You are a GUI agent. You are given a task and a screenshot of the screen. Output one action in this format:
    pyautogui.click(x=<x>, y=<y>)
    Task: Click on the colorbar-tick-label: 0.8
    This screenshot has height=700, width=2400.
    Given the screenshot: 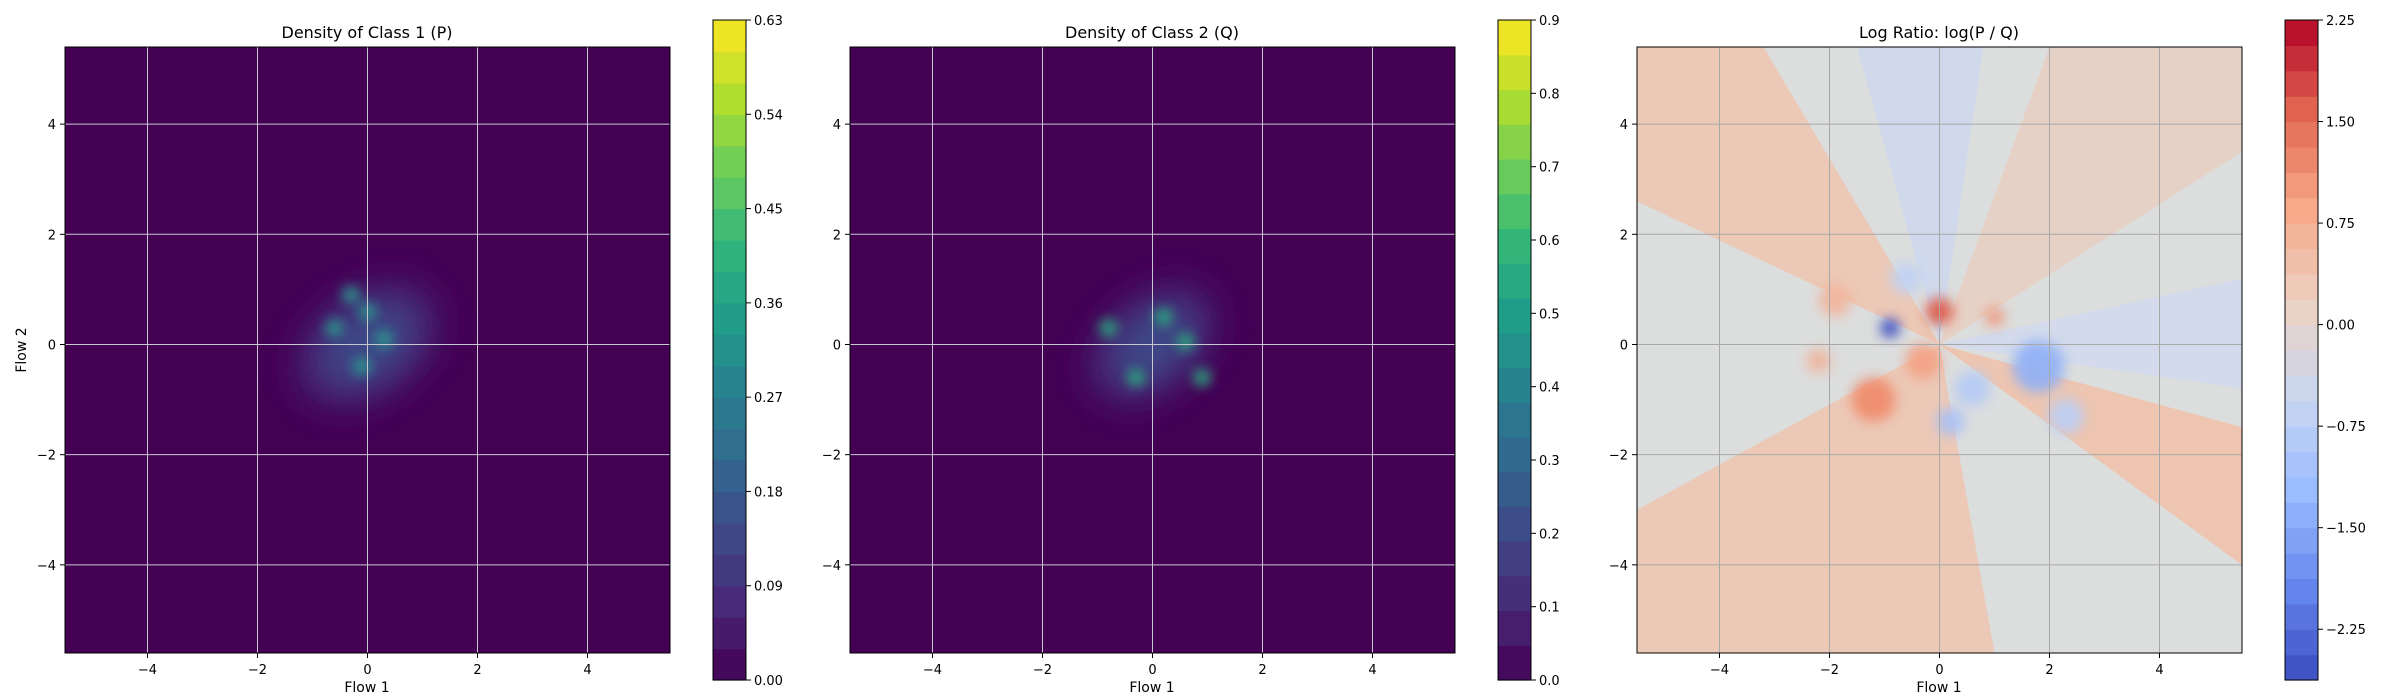 What is the action you would take?
    pyautogui.click(x=1549, y=94)
    